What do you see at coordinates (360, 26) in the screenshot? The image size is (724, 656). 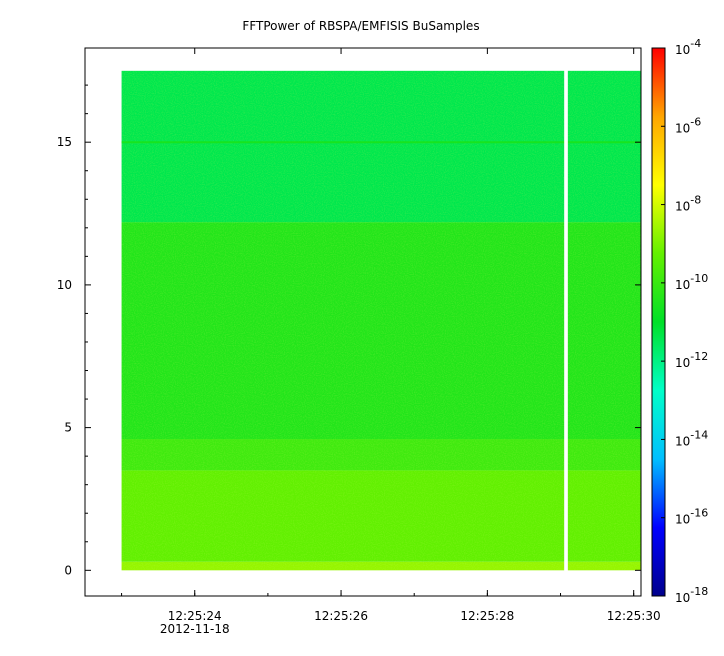 I see `chart-title: FFTPower of RBSPA/EMFISIS BuSamples` at bounding box center [360, 26].